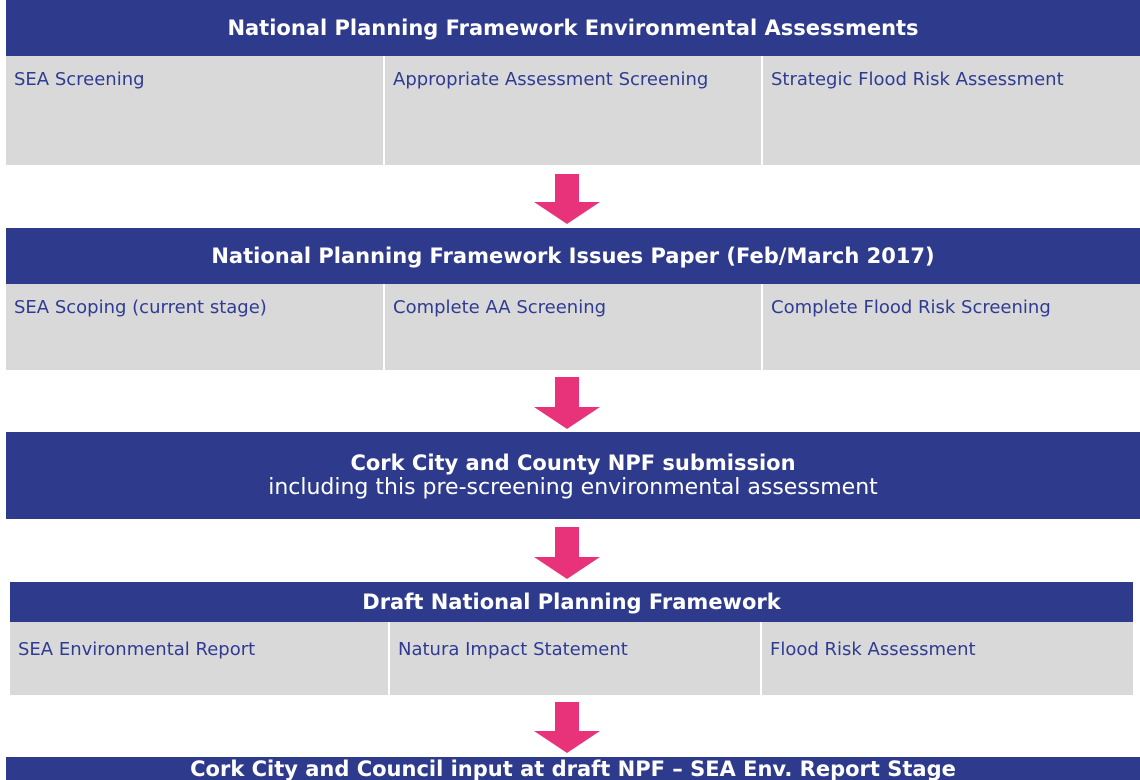  Describe the element at coordinates (575, 658) in the screenshot. I see `cell: Natura Impact Statement` at that location.